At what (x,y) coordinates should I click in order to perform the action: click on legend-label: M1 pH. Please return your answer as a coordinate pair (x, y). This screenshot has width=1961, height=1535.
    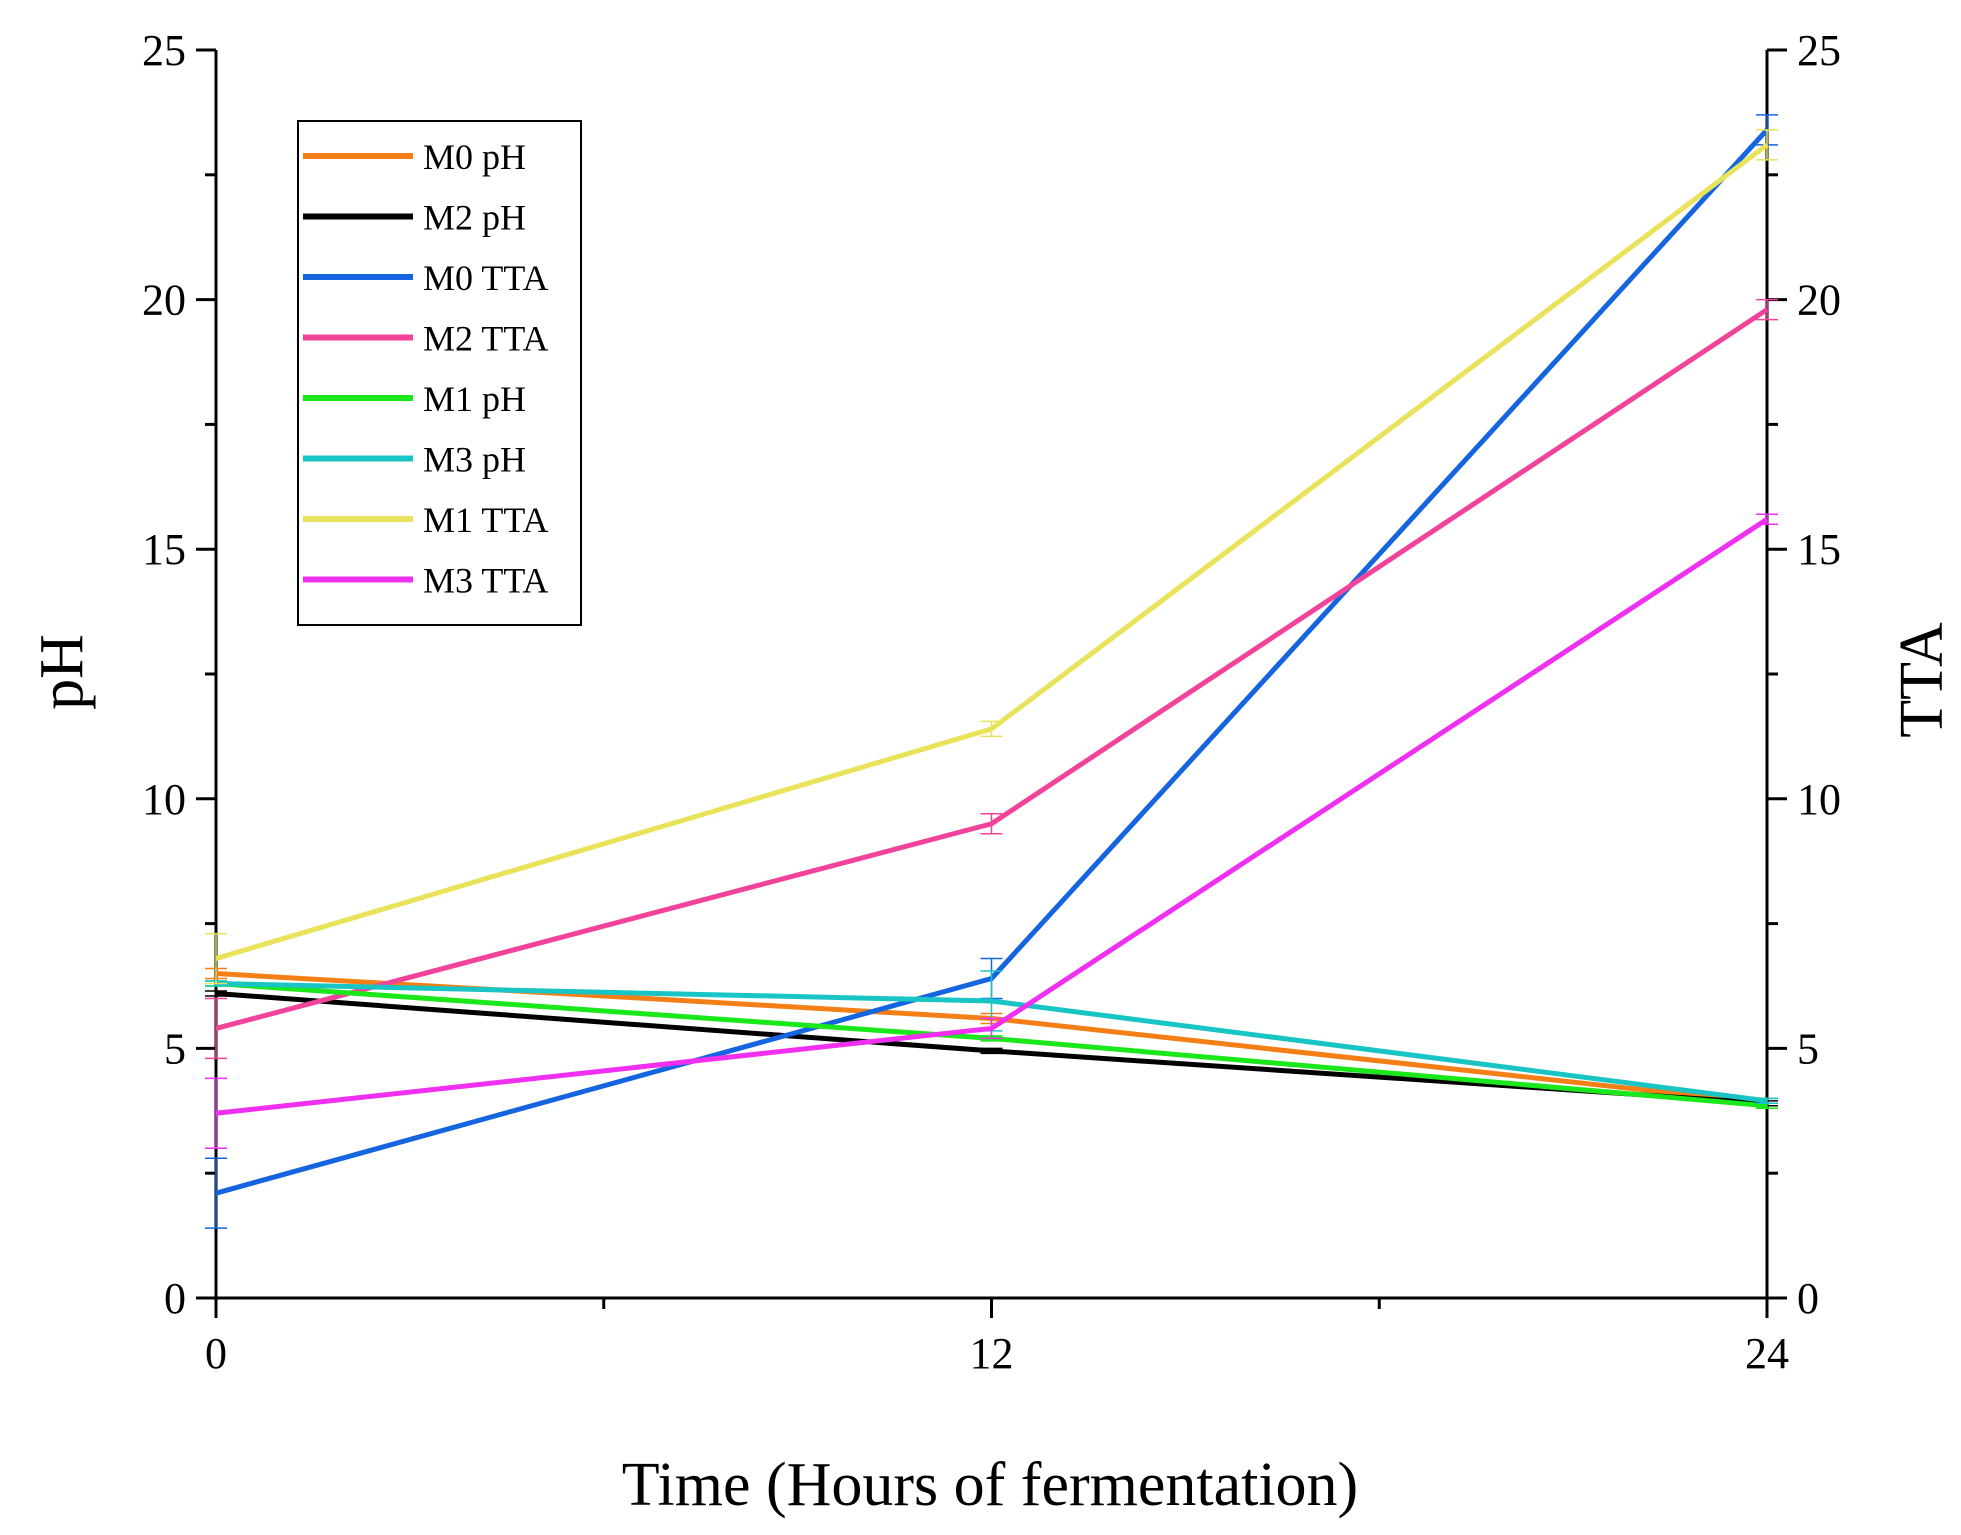
    Looking at the image, I should click on (474, 399).